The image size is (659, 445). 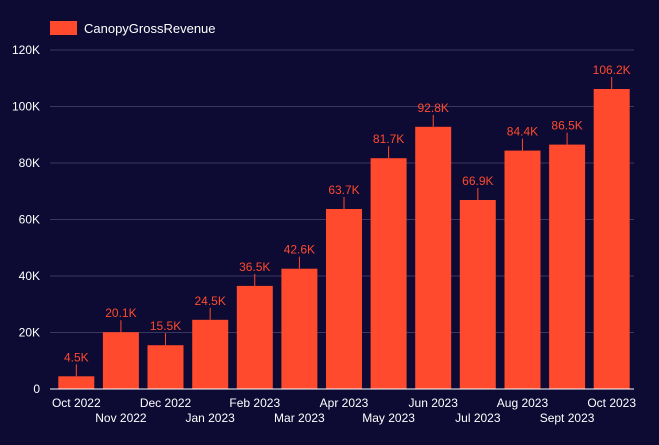 I want to click on y-axis-ticks: 0 20K 40K 60K 80K 100K 120K, so click(x=26, y=219).